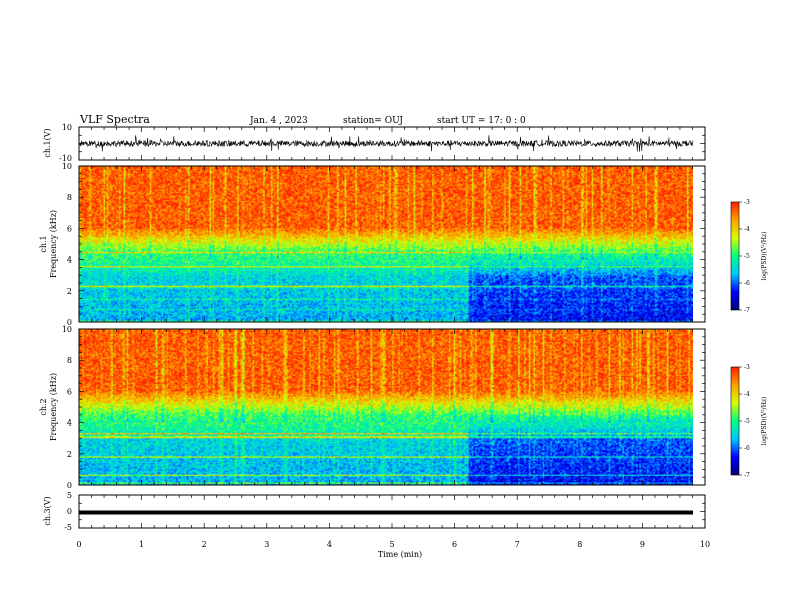  Describe the element at coordinates (68, 527) in the screenshot. I see `ch3-ytick-bottom: -5` at that location.